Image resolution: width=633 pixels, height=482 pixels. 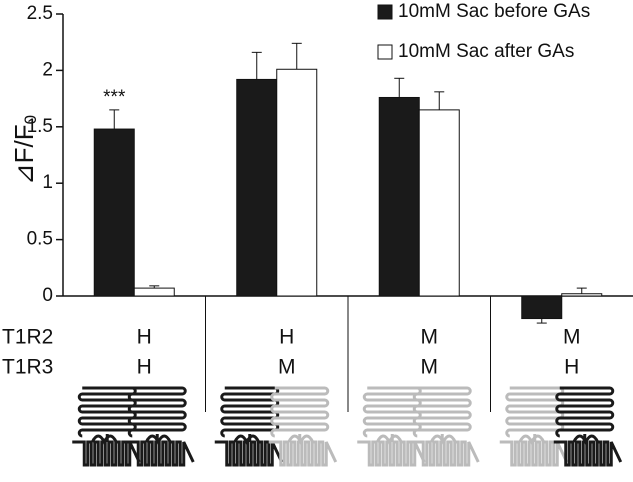 I want to click on y-tick-label: 1.5, so click(x=40, y=126).